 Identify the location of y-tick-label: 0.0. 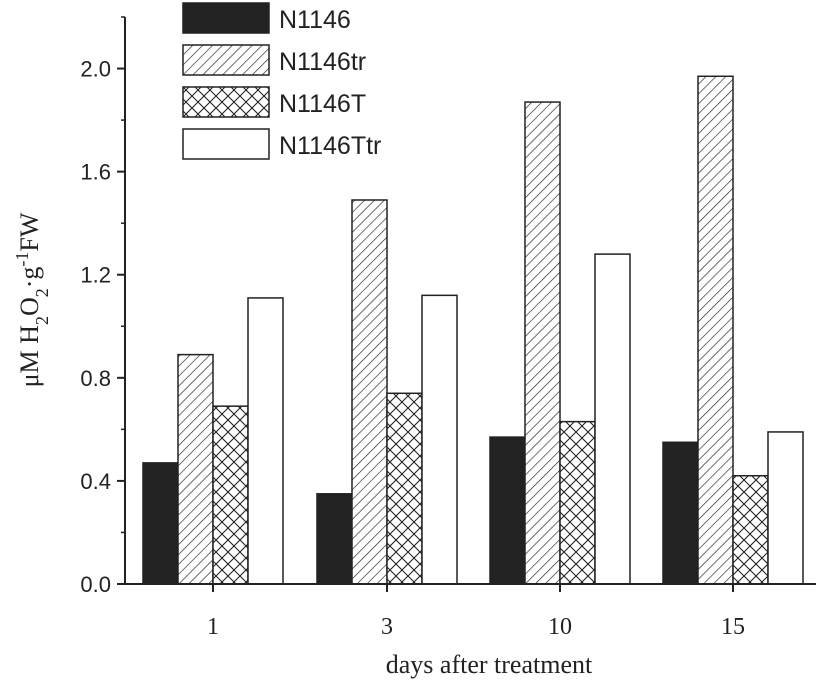
(95, 584).